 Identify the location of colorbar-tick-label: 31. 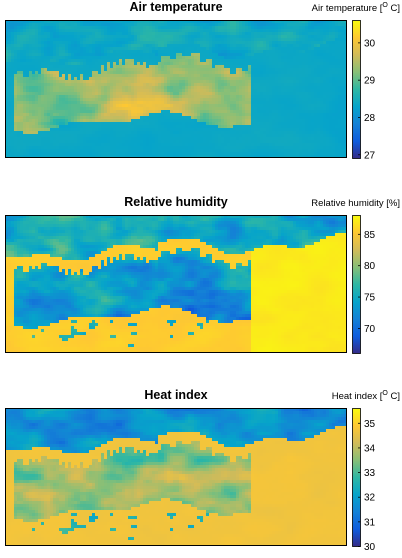
(370, 522).